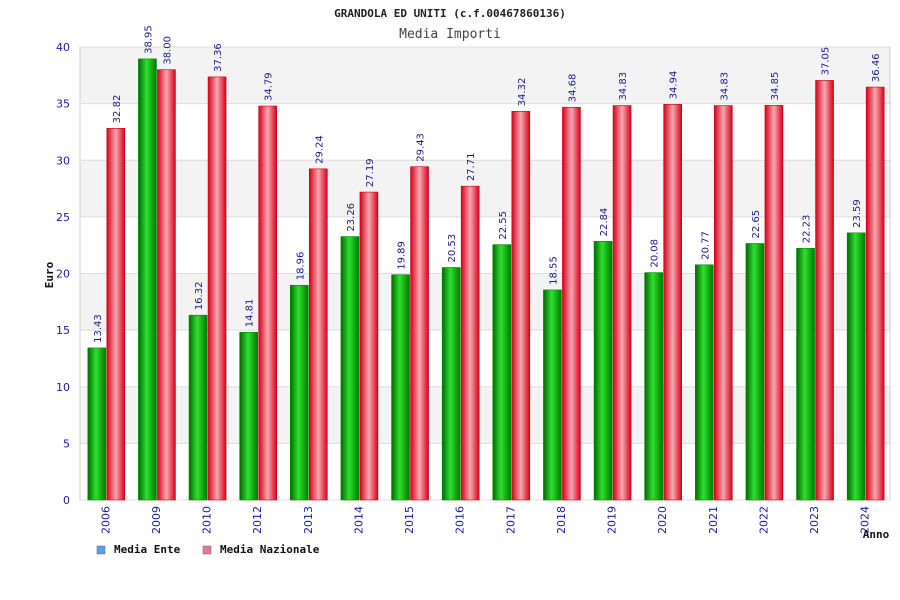 The width and height of the screenshot is (900, 600). Describe the element at coordinates (756, 224) in the screenshot. I see `data-label: 22.65` at that location.